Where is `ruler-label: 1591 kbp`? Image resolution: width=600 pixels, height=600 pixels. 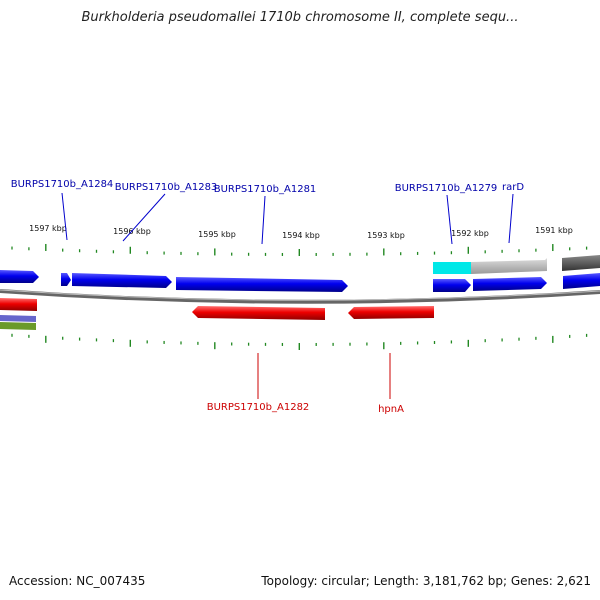 ruler-label: 1591 kbp is located at coordinates (554, 230).